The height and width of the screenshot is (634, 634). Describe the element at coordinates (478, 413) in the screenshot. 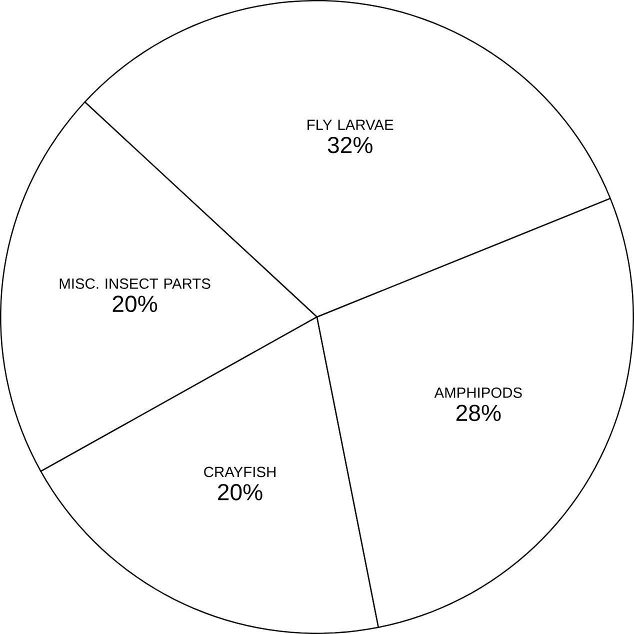

I see `data-label: 28%` at that location.